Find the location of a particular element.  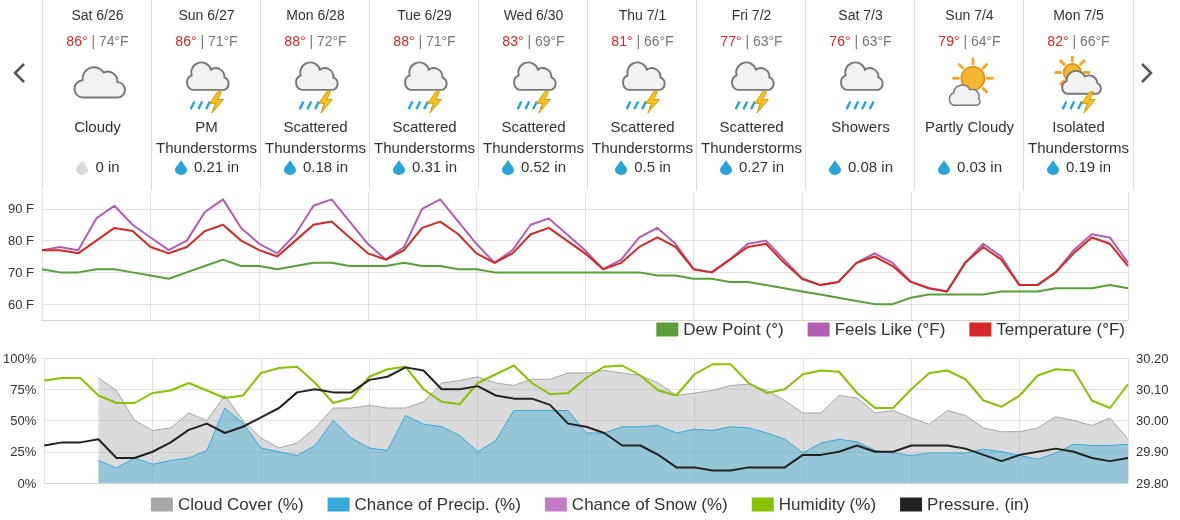

category-label: Sat 7/3 is located at coordinates (860, 15).